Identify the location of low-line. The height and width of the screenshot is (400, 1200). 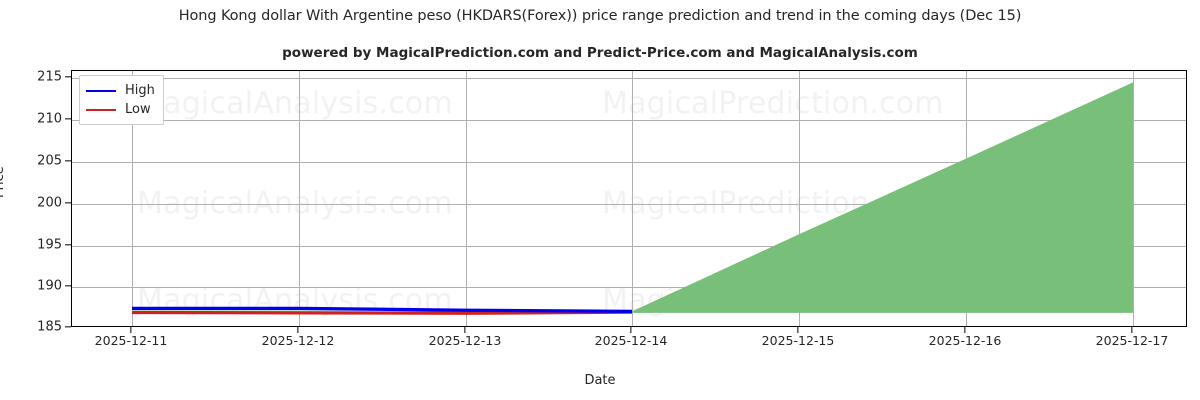
(382, 312).